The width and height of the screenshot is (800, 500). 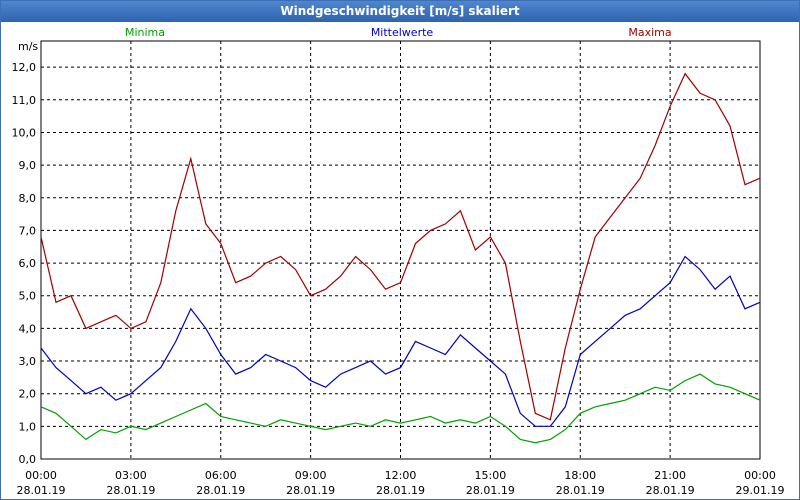 What do you see at coordinates (24, 100) in the screenshot?
I see `y-tick-label: 11,0` at bounding box center [24, 100].